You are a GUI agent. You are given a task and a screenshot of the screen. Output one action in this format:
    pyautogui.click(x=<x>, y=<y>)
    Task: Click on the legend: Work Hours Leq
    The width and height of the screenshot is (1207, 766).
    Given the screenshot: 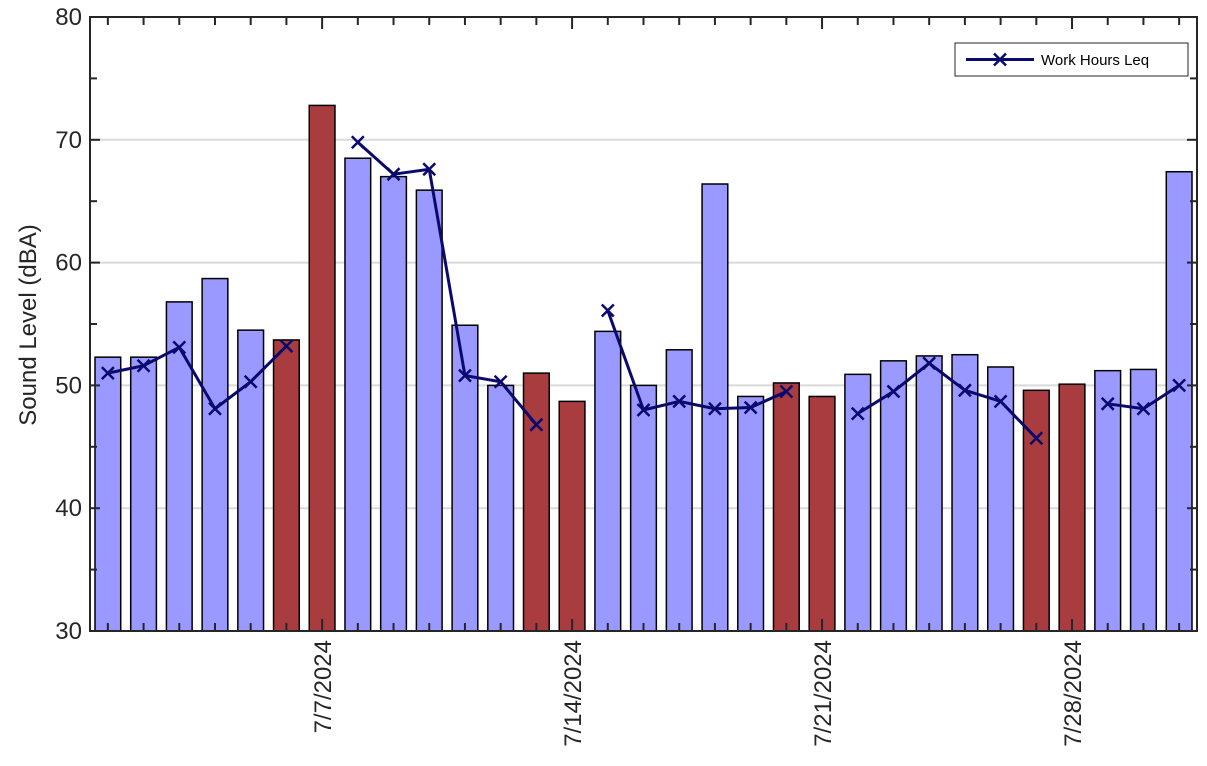 What is the action you would take?
    pyautogui.click(x=1071, y=59)
    